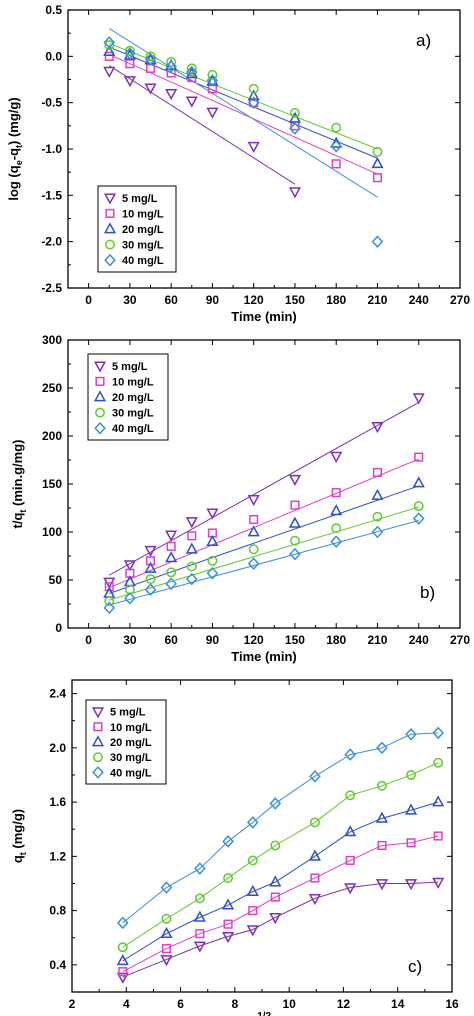 The width and height of the screenshot is (474, 1016). I want to click on x-tick-label: 270, so click(460, 300).